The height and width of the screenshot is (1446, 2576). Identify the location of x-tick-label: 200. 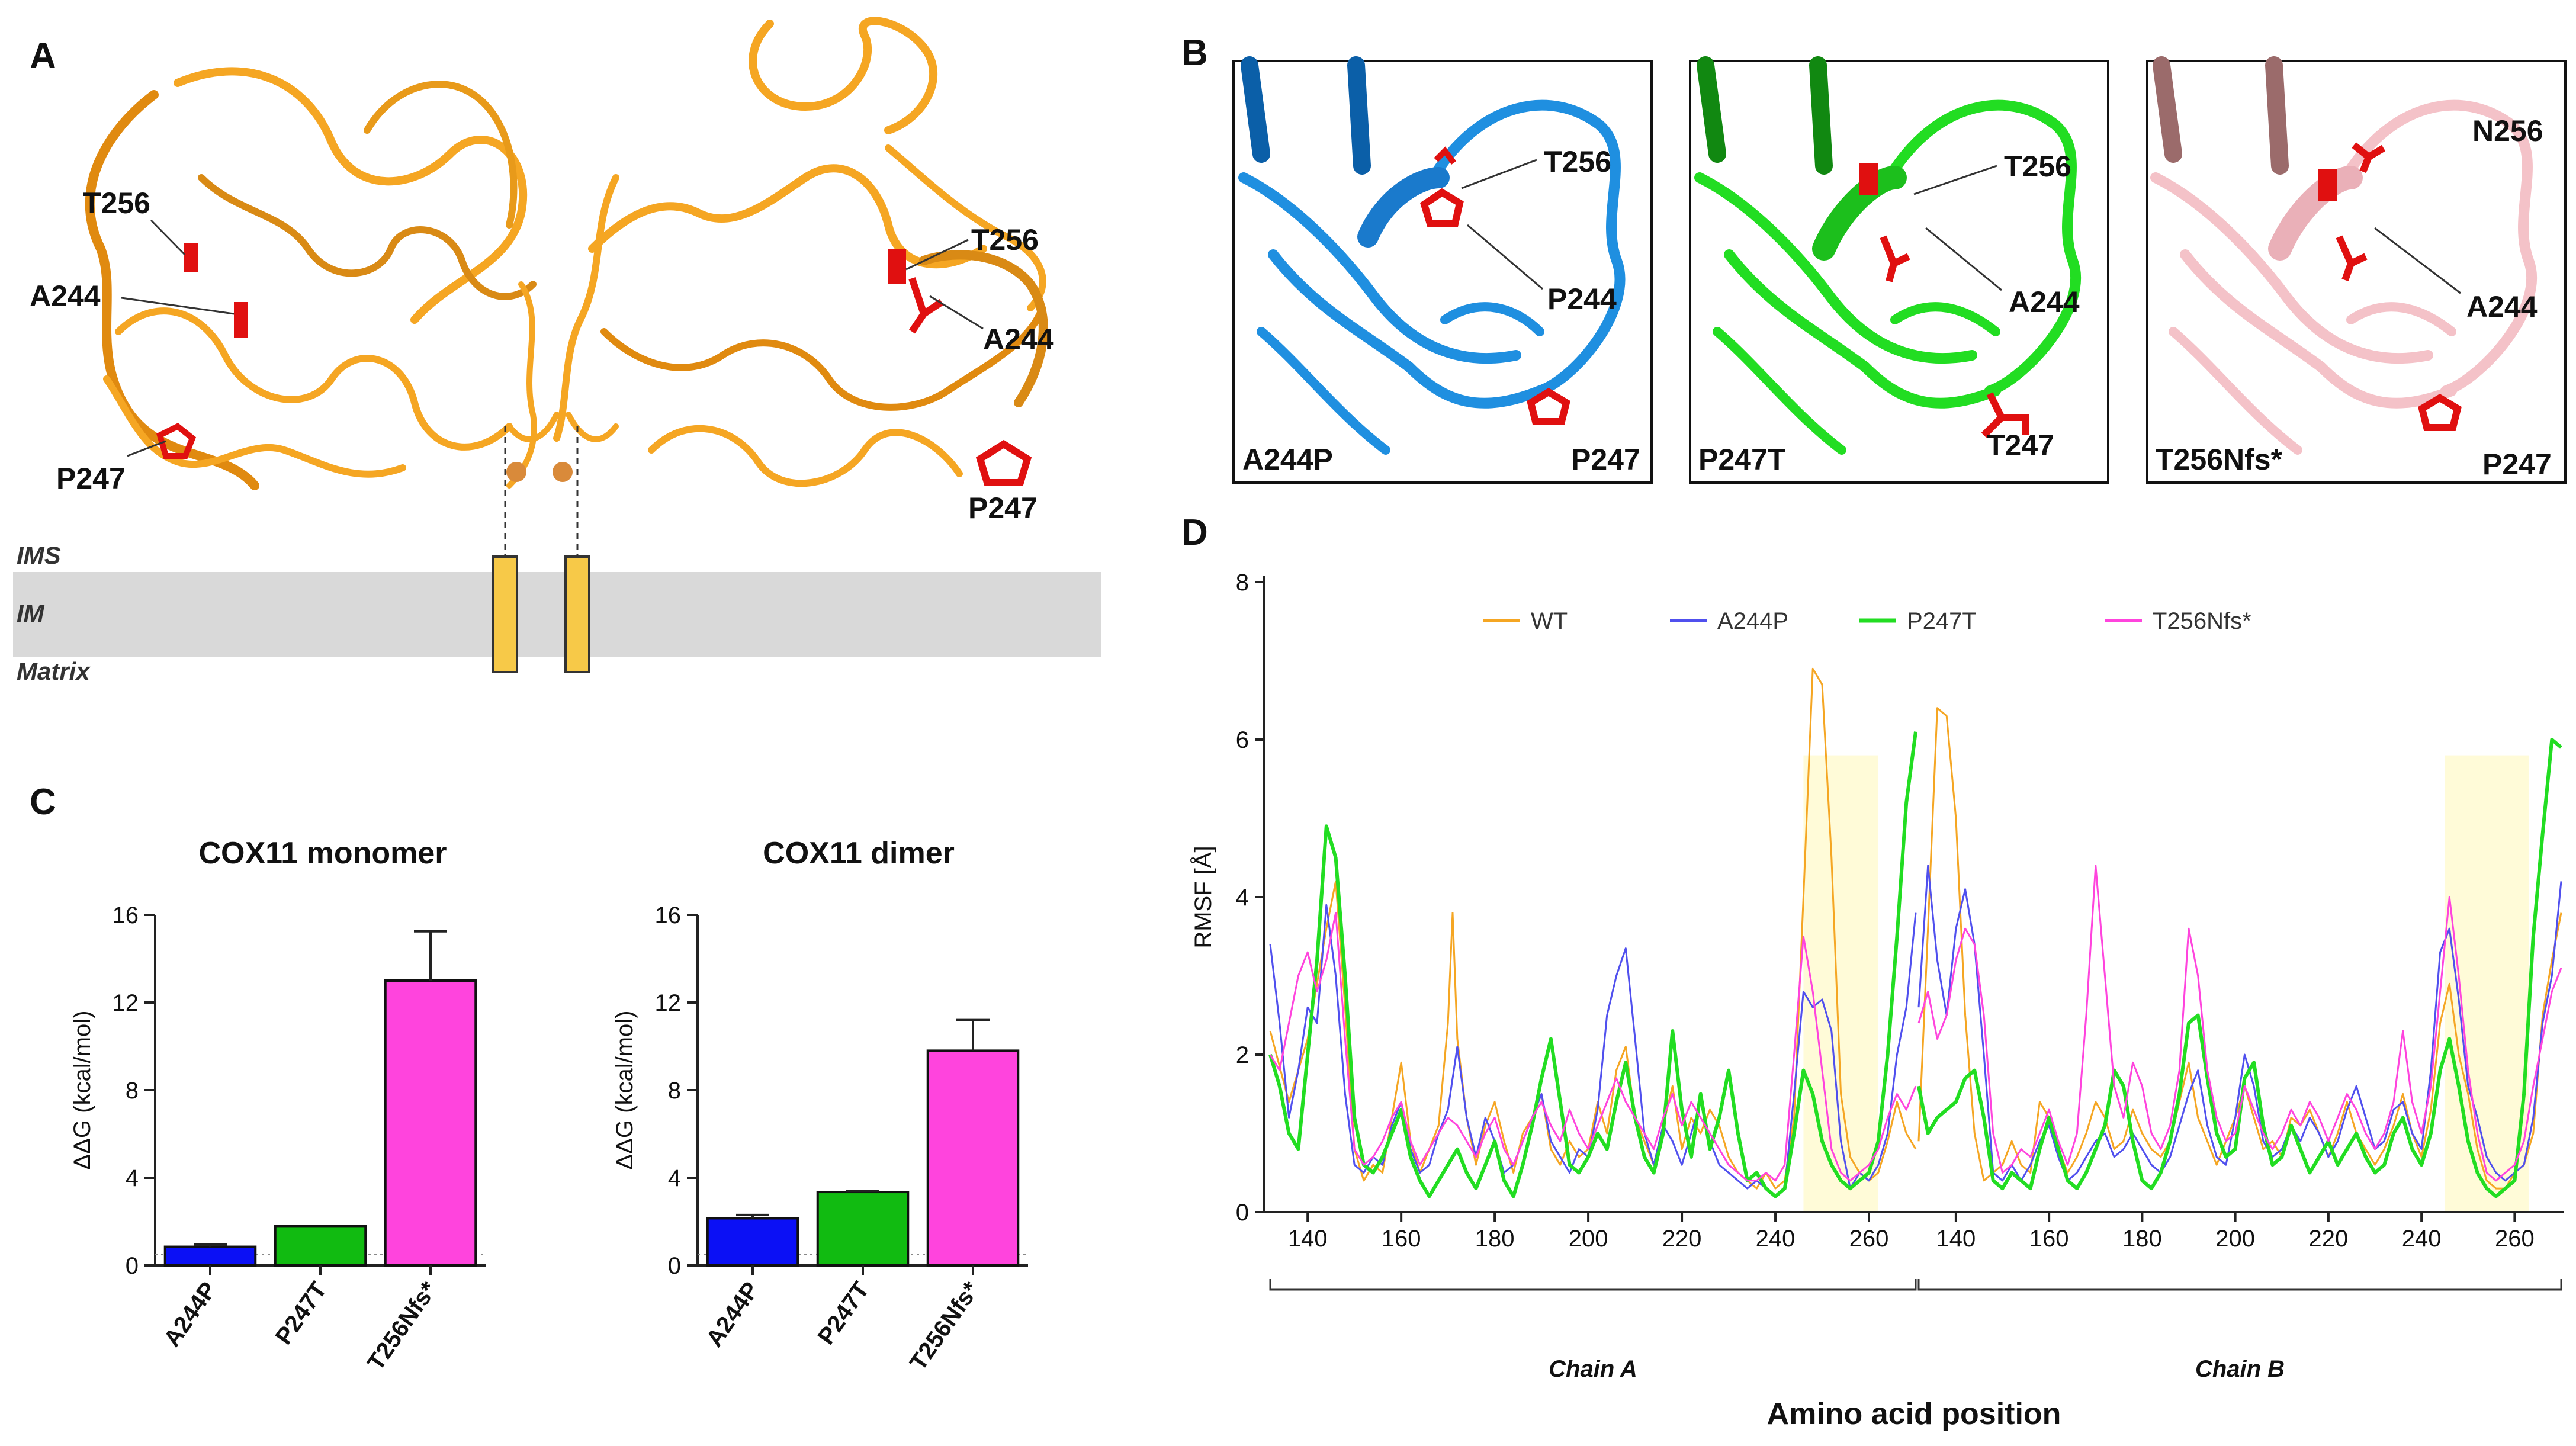
(1588, 1239).